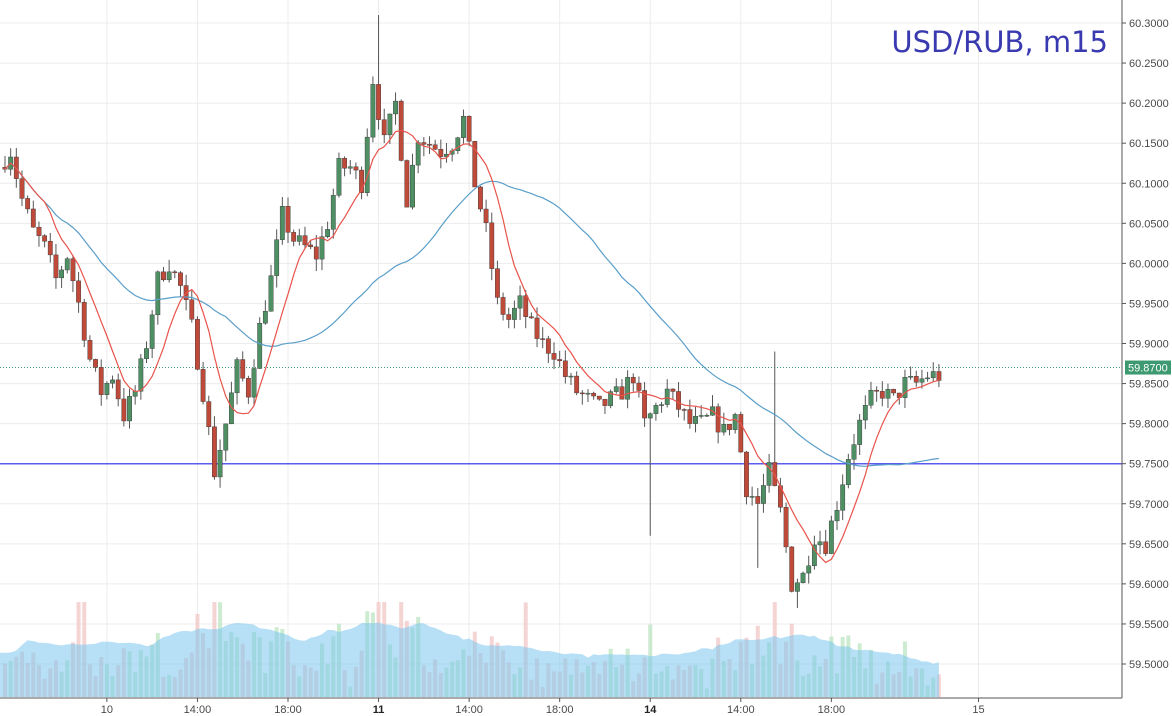  Describe the element at coordinates (1149, 465) in the screenshot. I see `y-tick-label: 59.7500` at that location.